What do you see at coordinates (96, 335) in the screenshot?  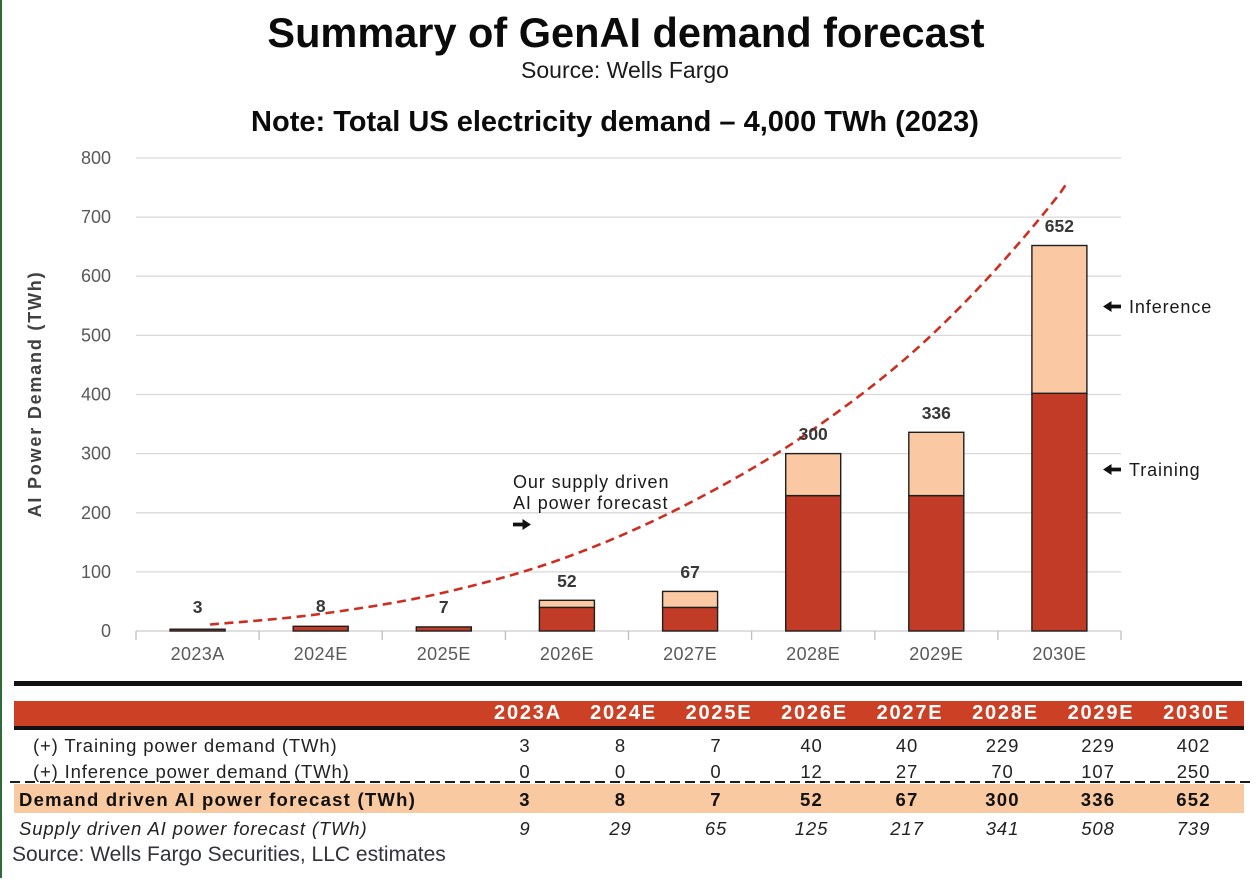 I see `svg-text: 500` at bounding box center [96, 335].